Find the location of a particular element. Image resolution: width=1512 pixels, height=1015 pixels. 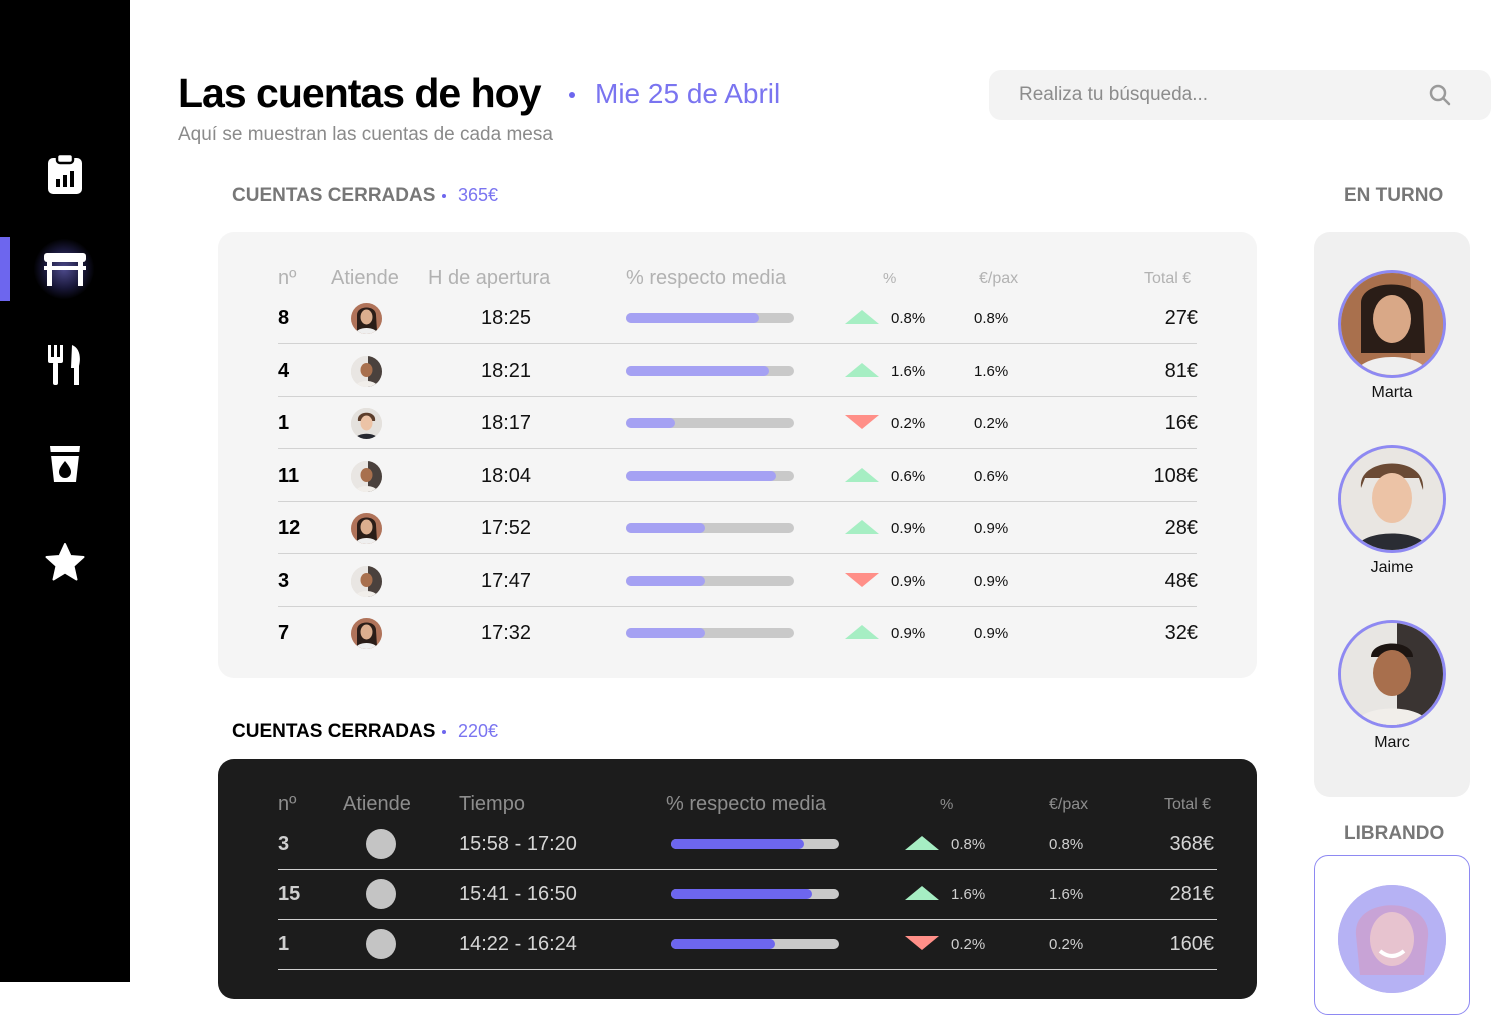

page-title: Las cuentas de hoy is located at coordinates (360, 93).